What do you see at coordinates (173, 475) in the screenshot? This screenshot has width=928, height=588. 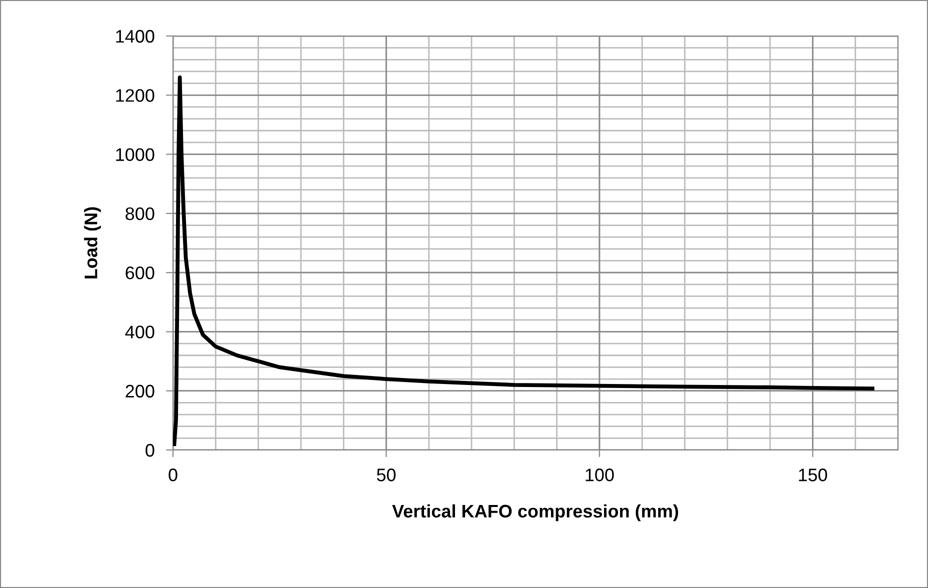 I see `x-tick-label: 0` at bounding box center [173, 475].